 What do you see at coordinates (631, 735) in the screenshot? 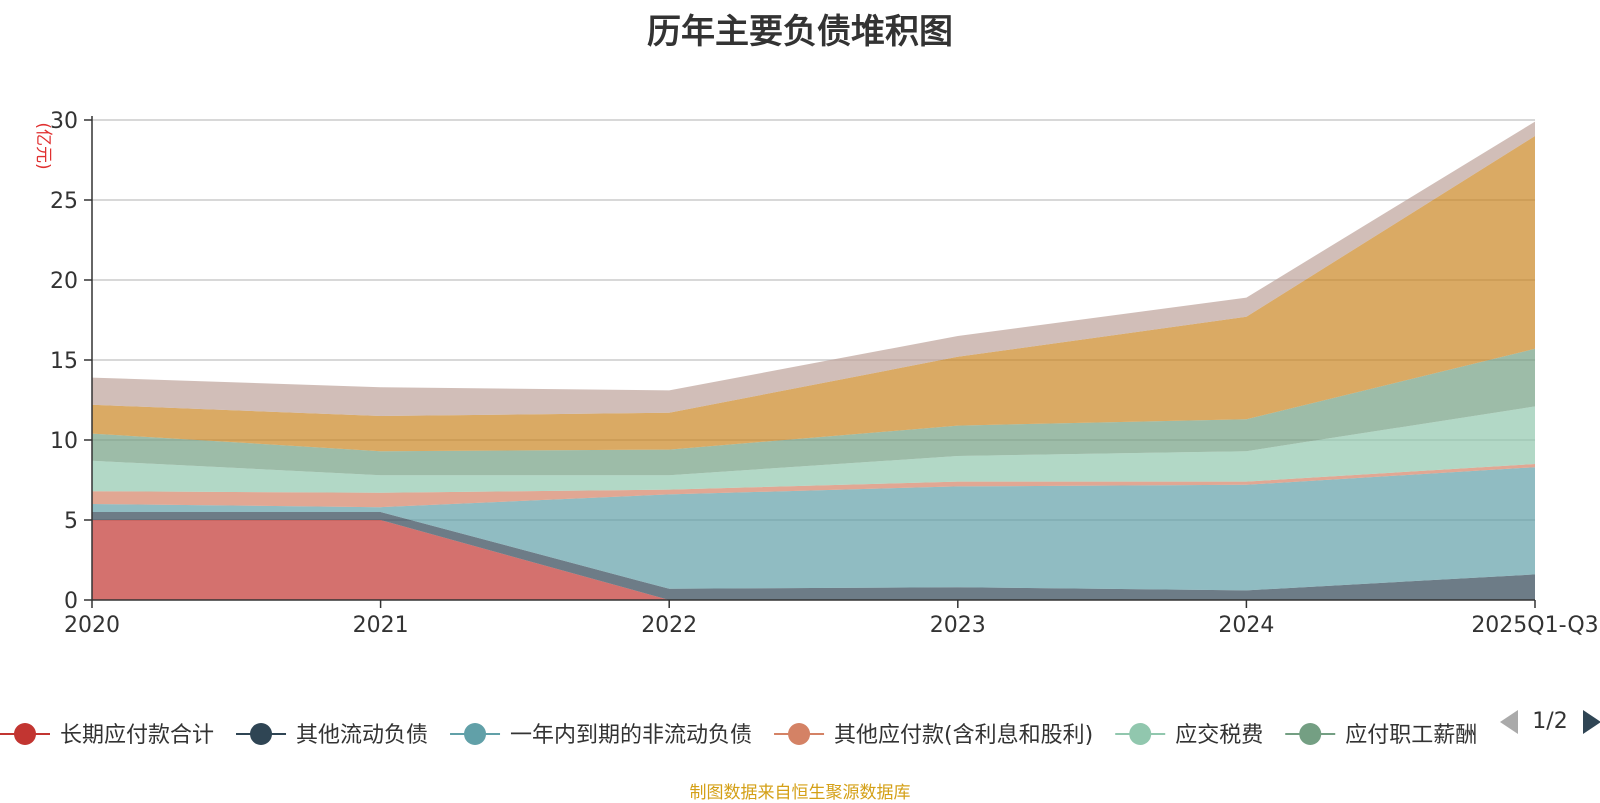
I see `legend-label: 一年内到期的非流动负债` at bounding box center [631, 735].